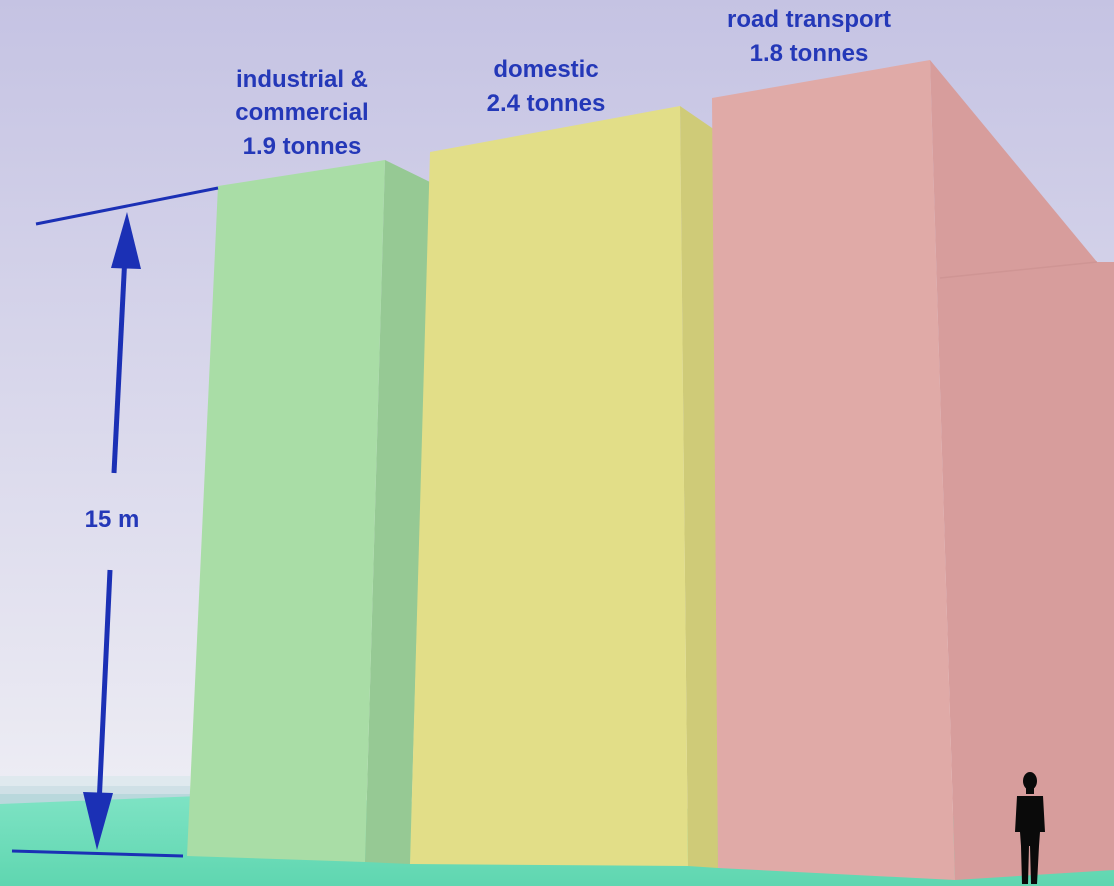 The image size is (1114, 886). I want to click on scale-top-line, so click(127, 206).